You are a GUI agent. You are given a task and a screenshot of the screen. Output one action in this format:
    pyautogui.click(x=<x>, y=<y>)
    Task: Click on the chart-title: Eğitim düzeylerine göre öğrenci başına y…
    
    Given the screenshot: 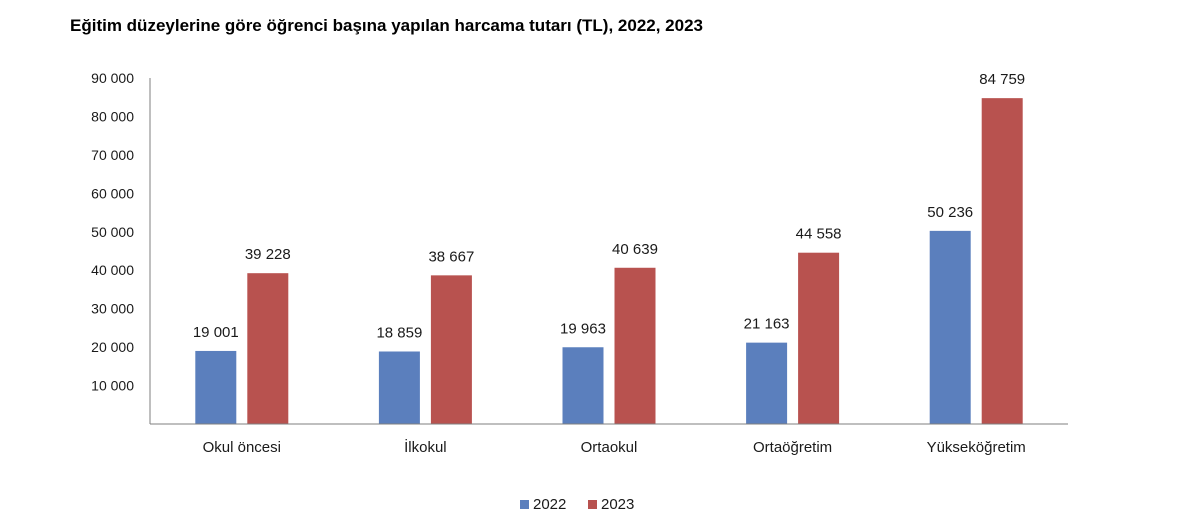 What is the action you would take?
    pyautogui.click(x=386, y=25)
    